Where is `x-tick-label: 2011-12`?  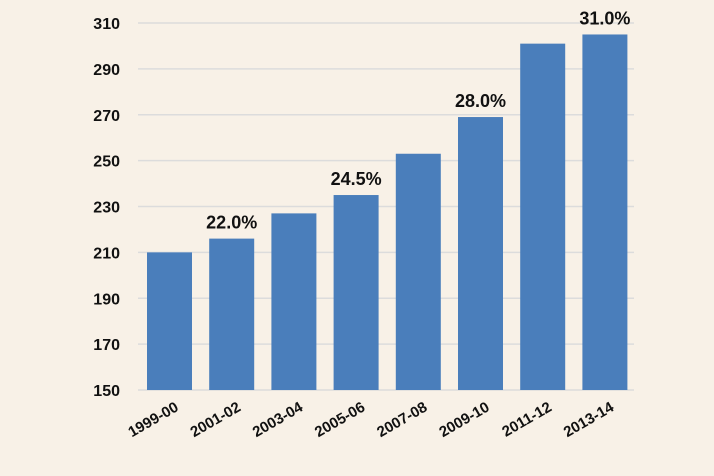
x-tick-label: 2011-12 is located at coordinates (526, 420).